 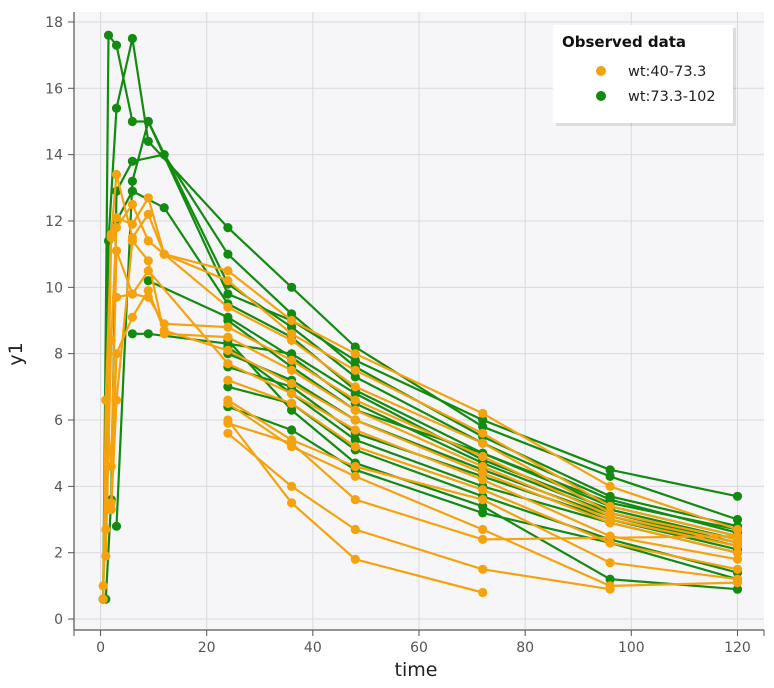 I want to click on x-axis-title: time, so click(x=416, y=670).